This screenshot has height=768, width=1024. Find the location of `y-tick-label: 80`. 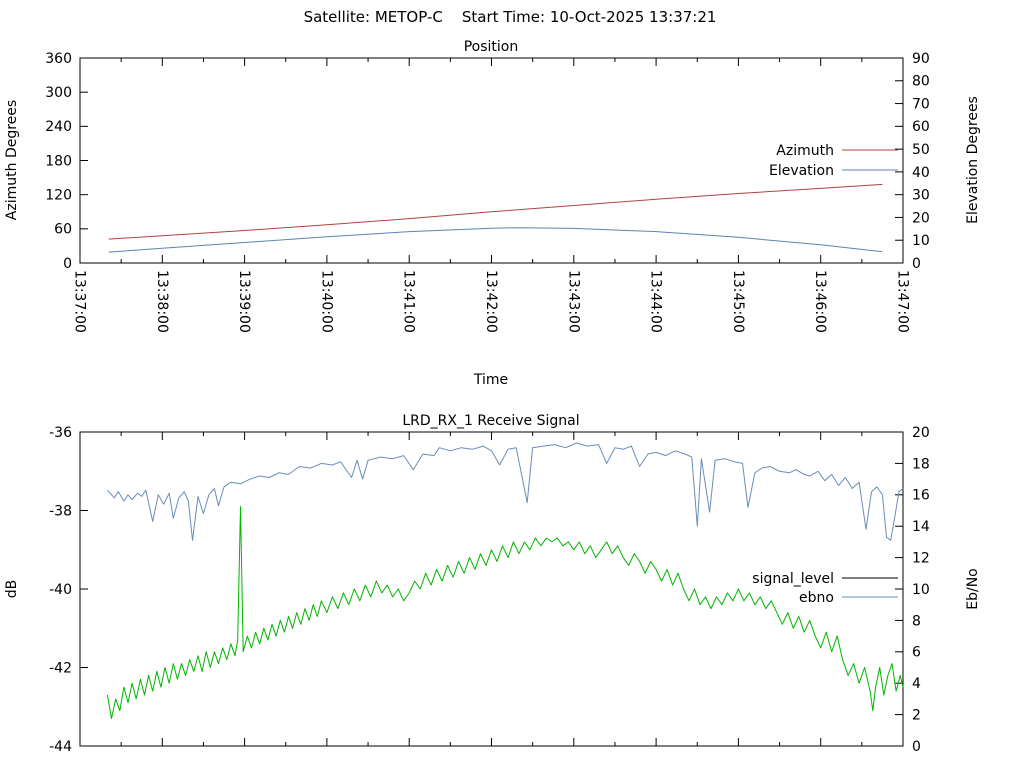

y-tick-label: 80 is located at coordinates (921, 82).